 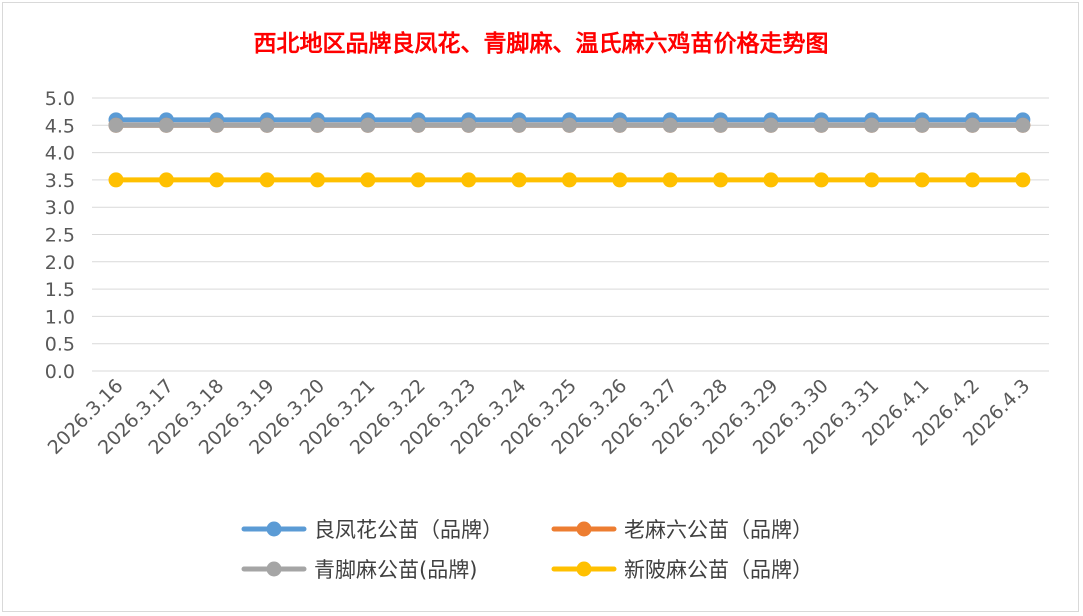 What do you see at coordinates (527, 550) in the screenshot?
I see `legend: 良凤花公苗（品牌） 老麻六公苗（品牌） 青脚麻公苗(品牌) 新陂麻公苗（品牌）` at bounding box center [527, 550].